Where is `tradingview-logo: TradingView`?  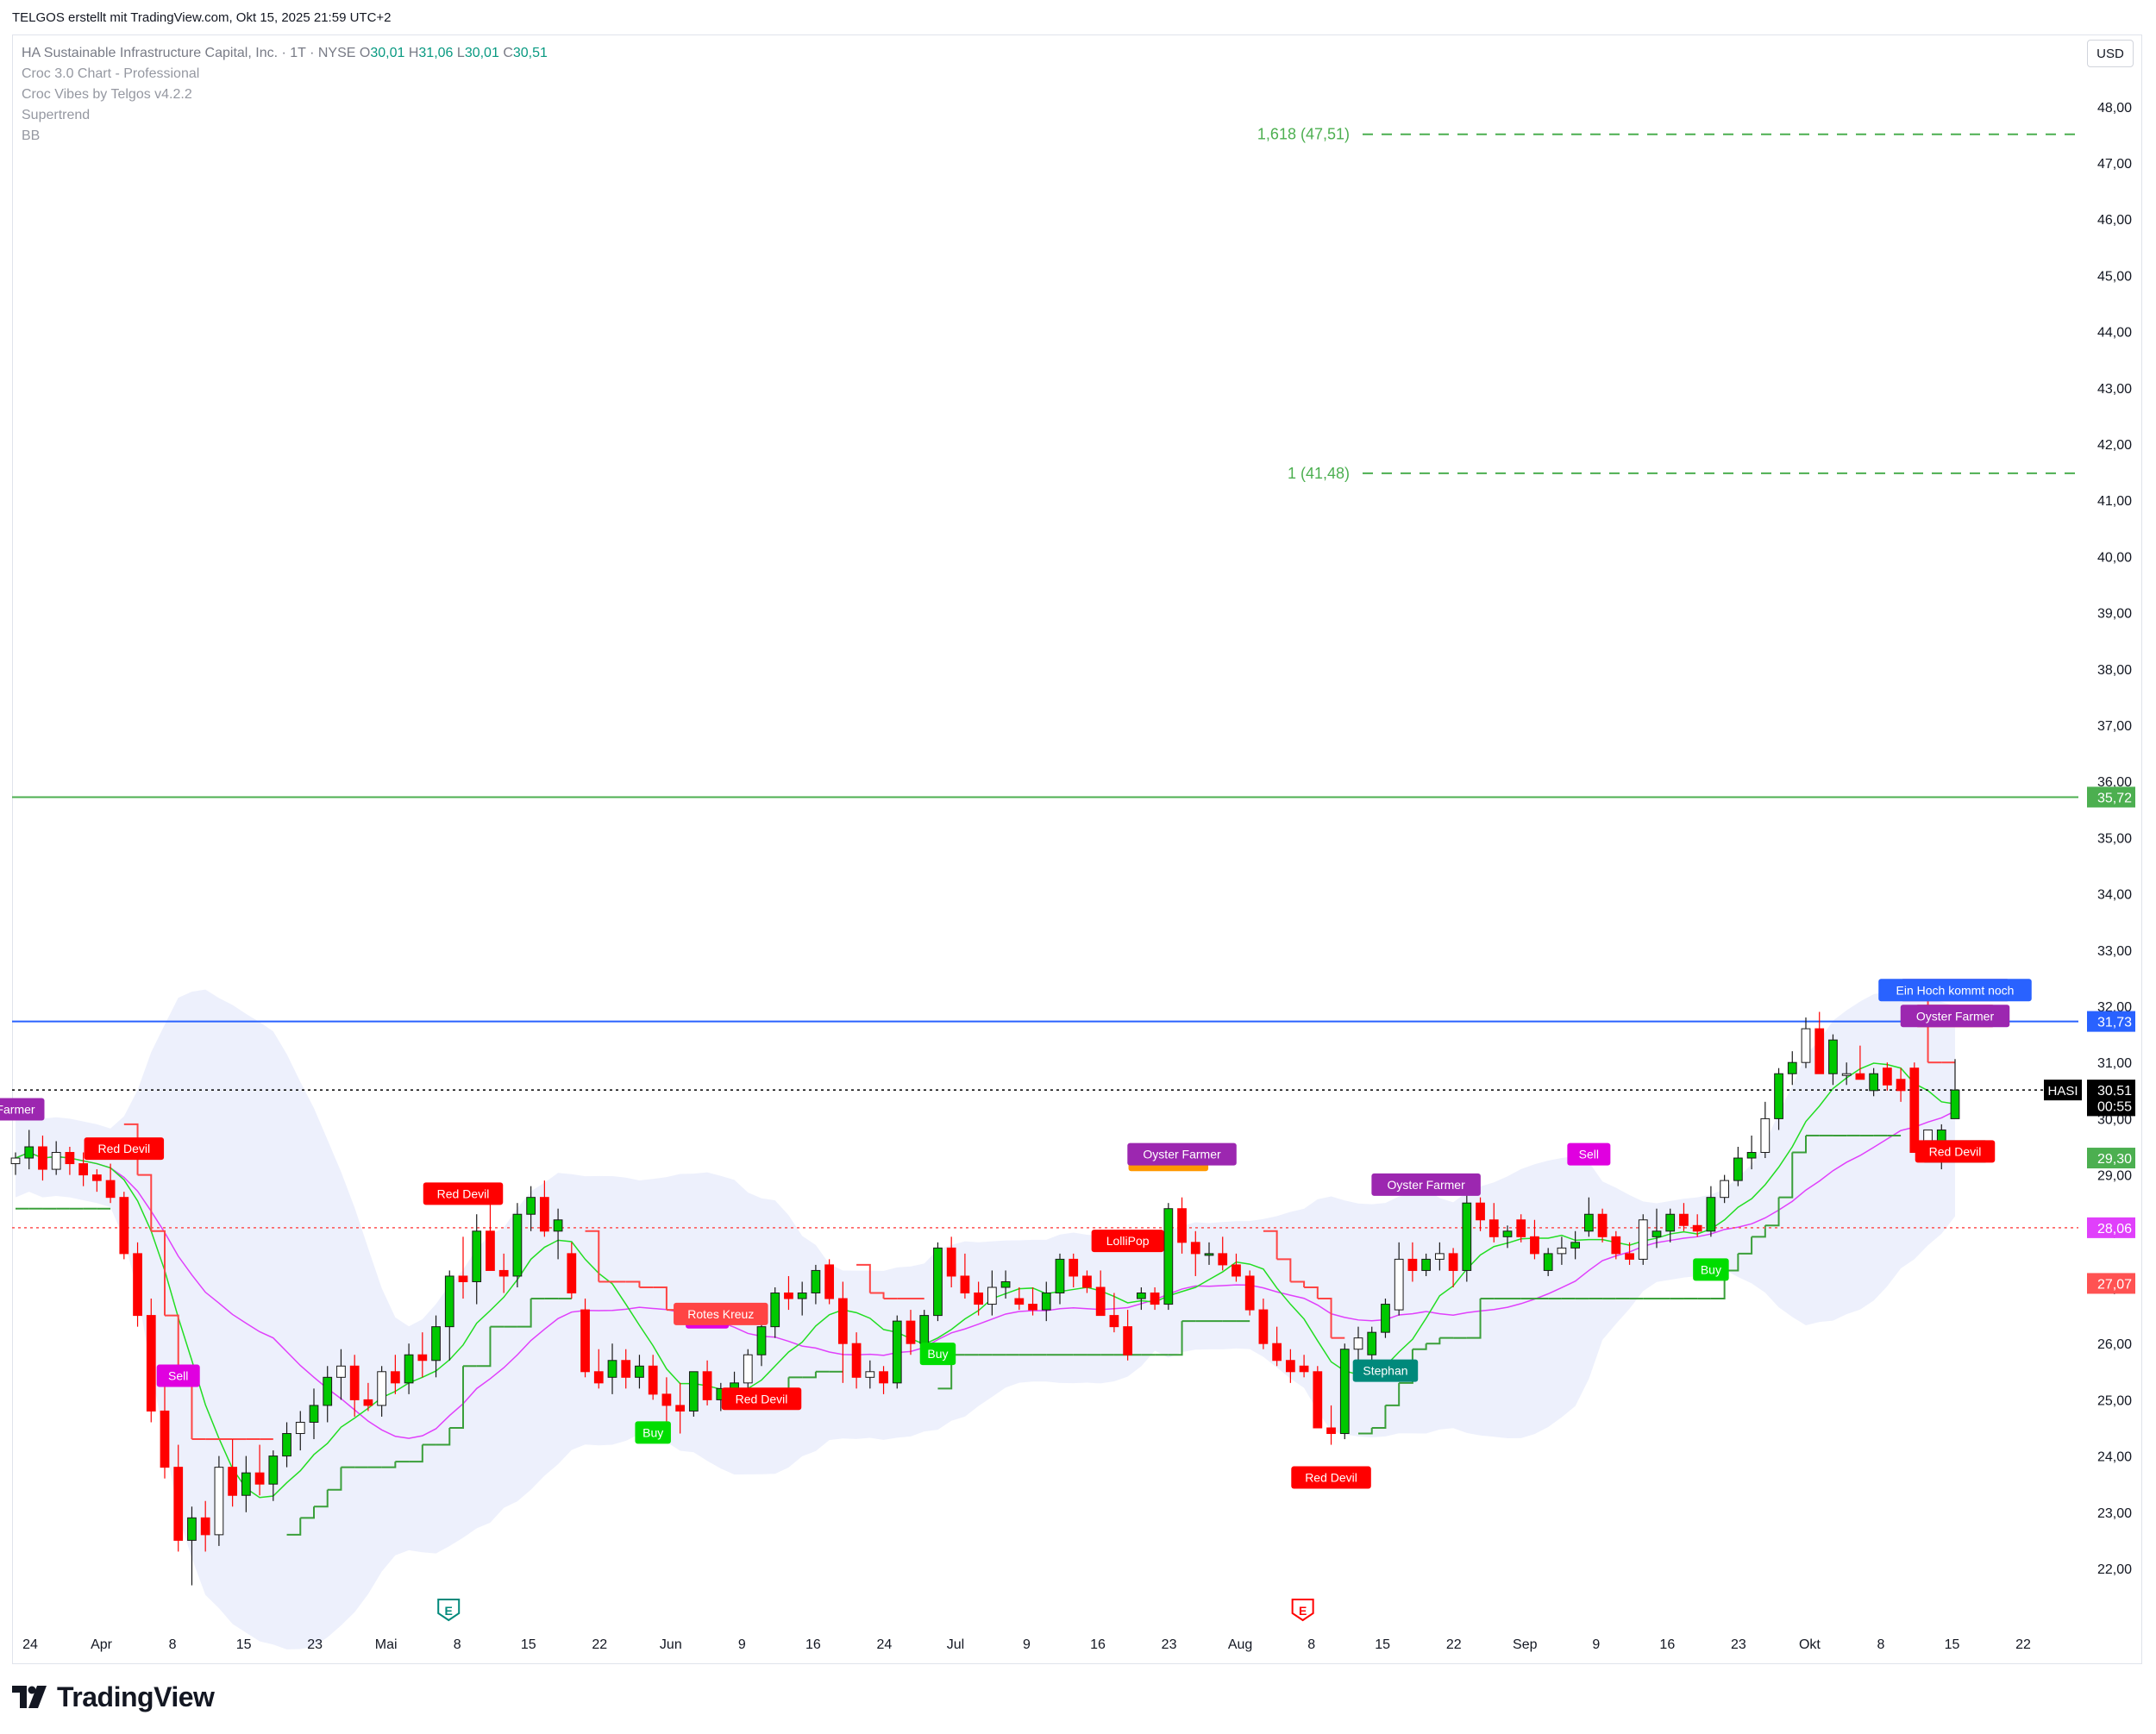
tradingview-logo: TradingView is located at coordinates (113, 1697).